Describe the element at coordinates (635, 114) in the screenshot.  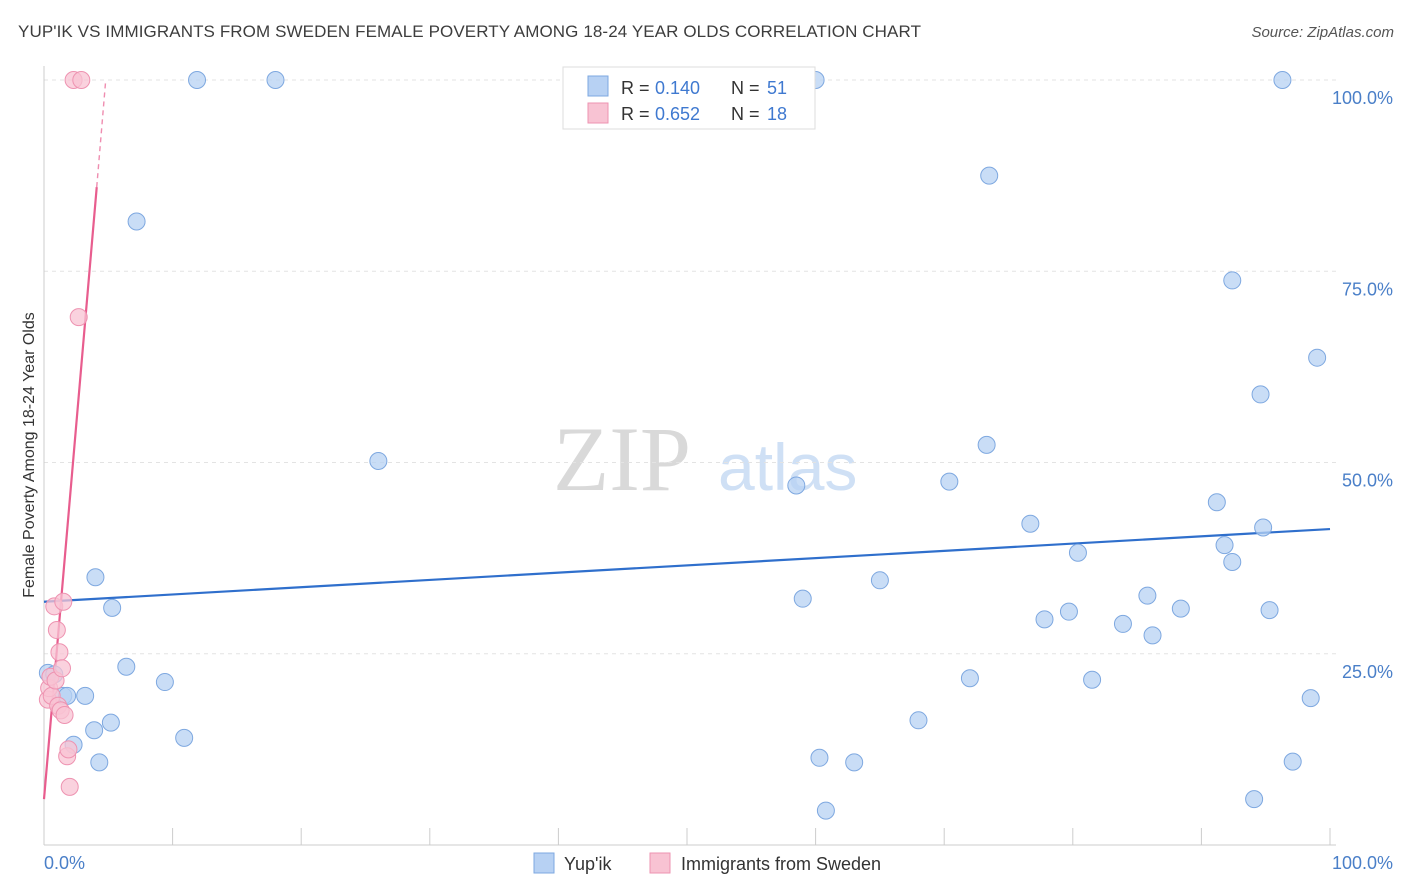
I see `legend-r-label-2: R =` at that location.